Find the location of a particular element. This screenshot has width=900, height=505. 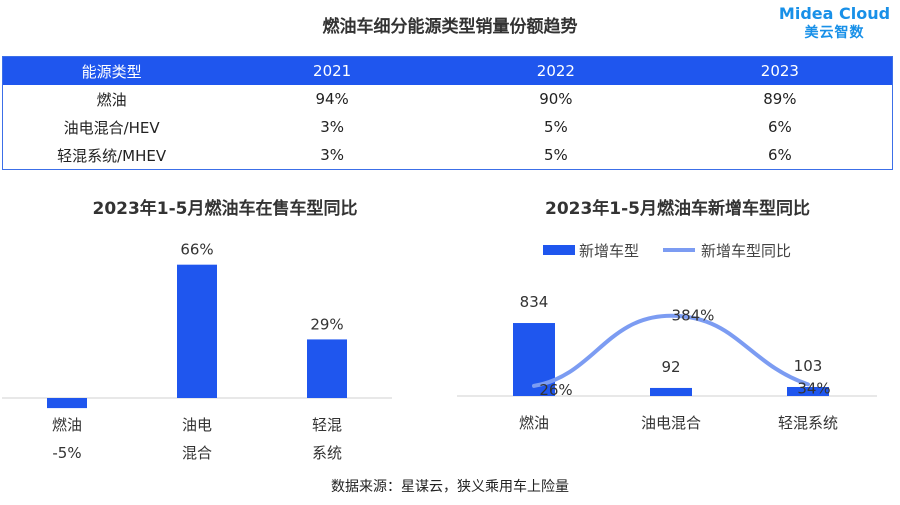

category-label: 油电 is located at coordinates (197, 425).